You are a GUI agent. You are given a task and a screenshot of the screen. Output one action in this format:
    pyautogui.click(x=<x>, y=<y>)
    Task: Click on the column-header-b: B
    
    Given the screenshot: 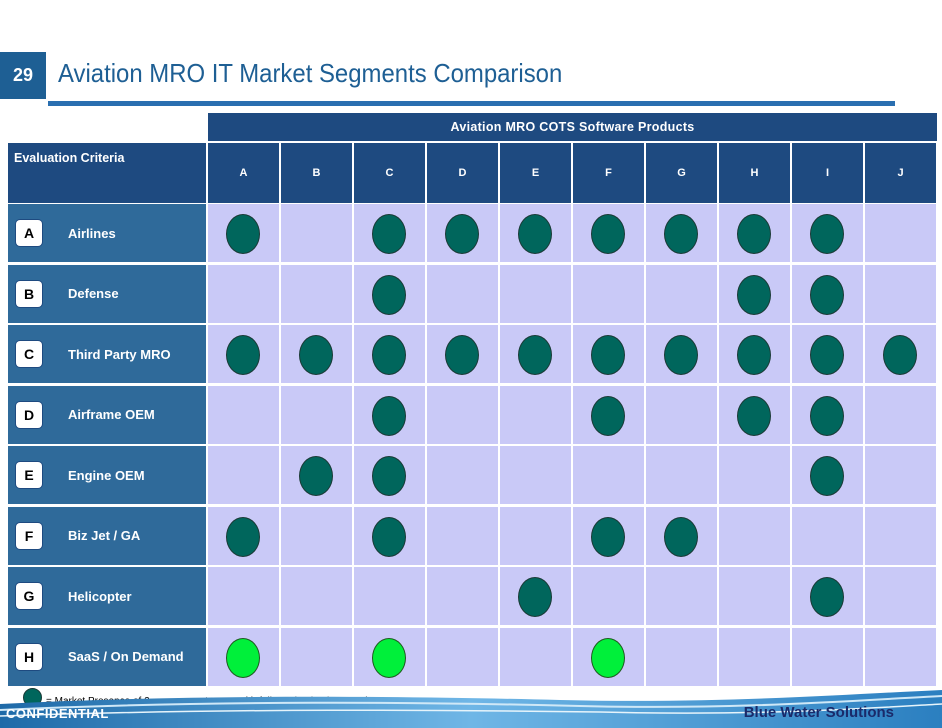 What is the action you would take?
    pyautogui.click(x=316, y=173)
    